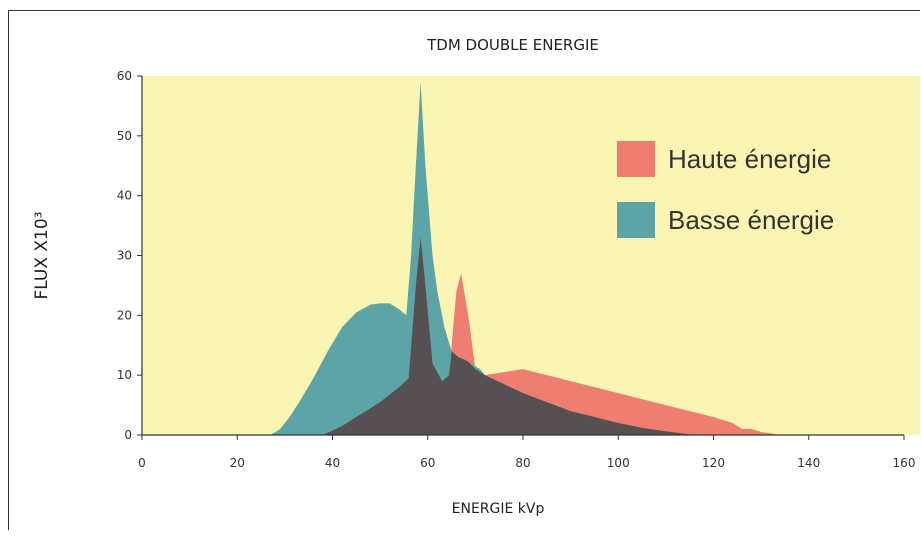 The image size is (922, 537). Describe the element at coordinates (128, 435) in the screenshot. I see `y-tick-label: 0` at that location.